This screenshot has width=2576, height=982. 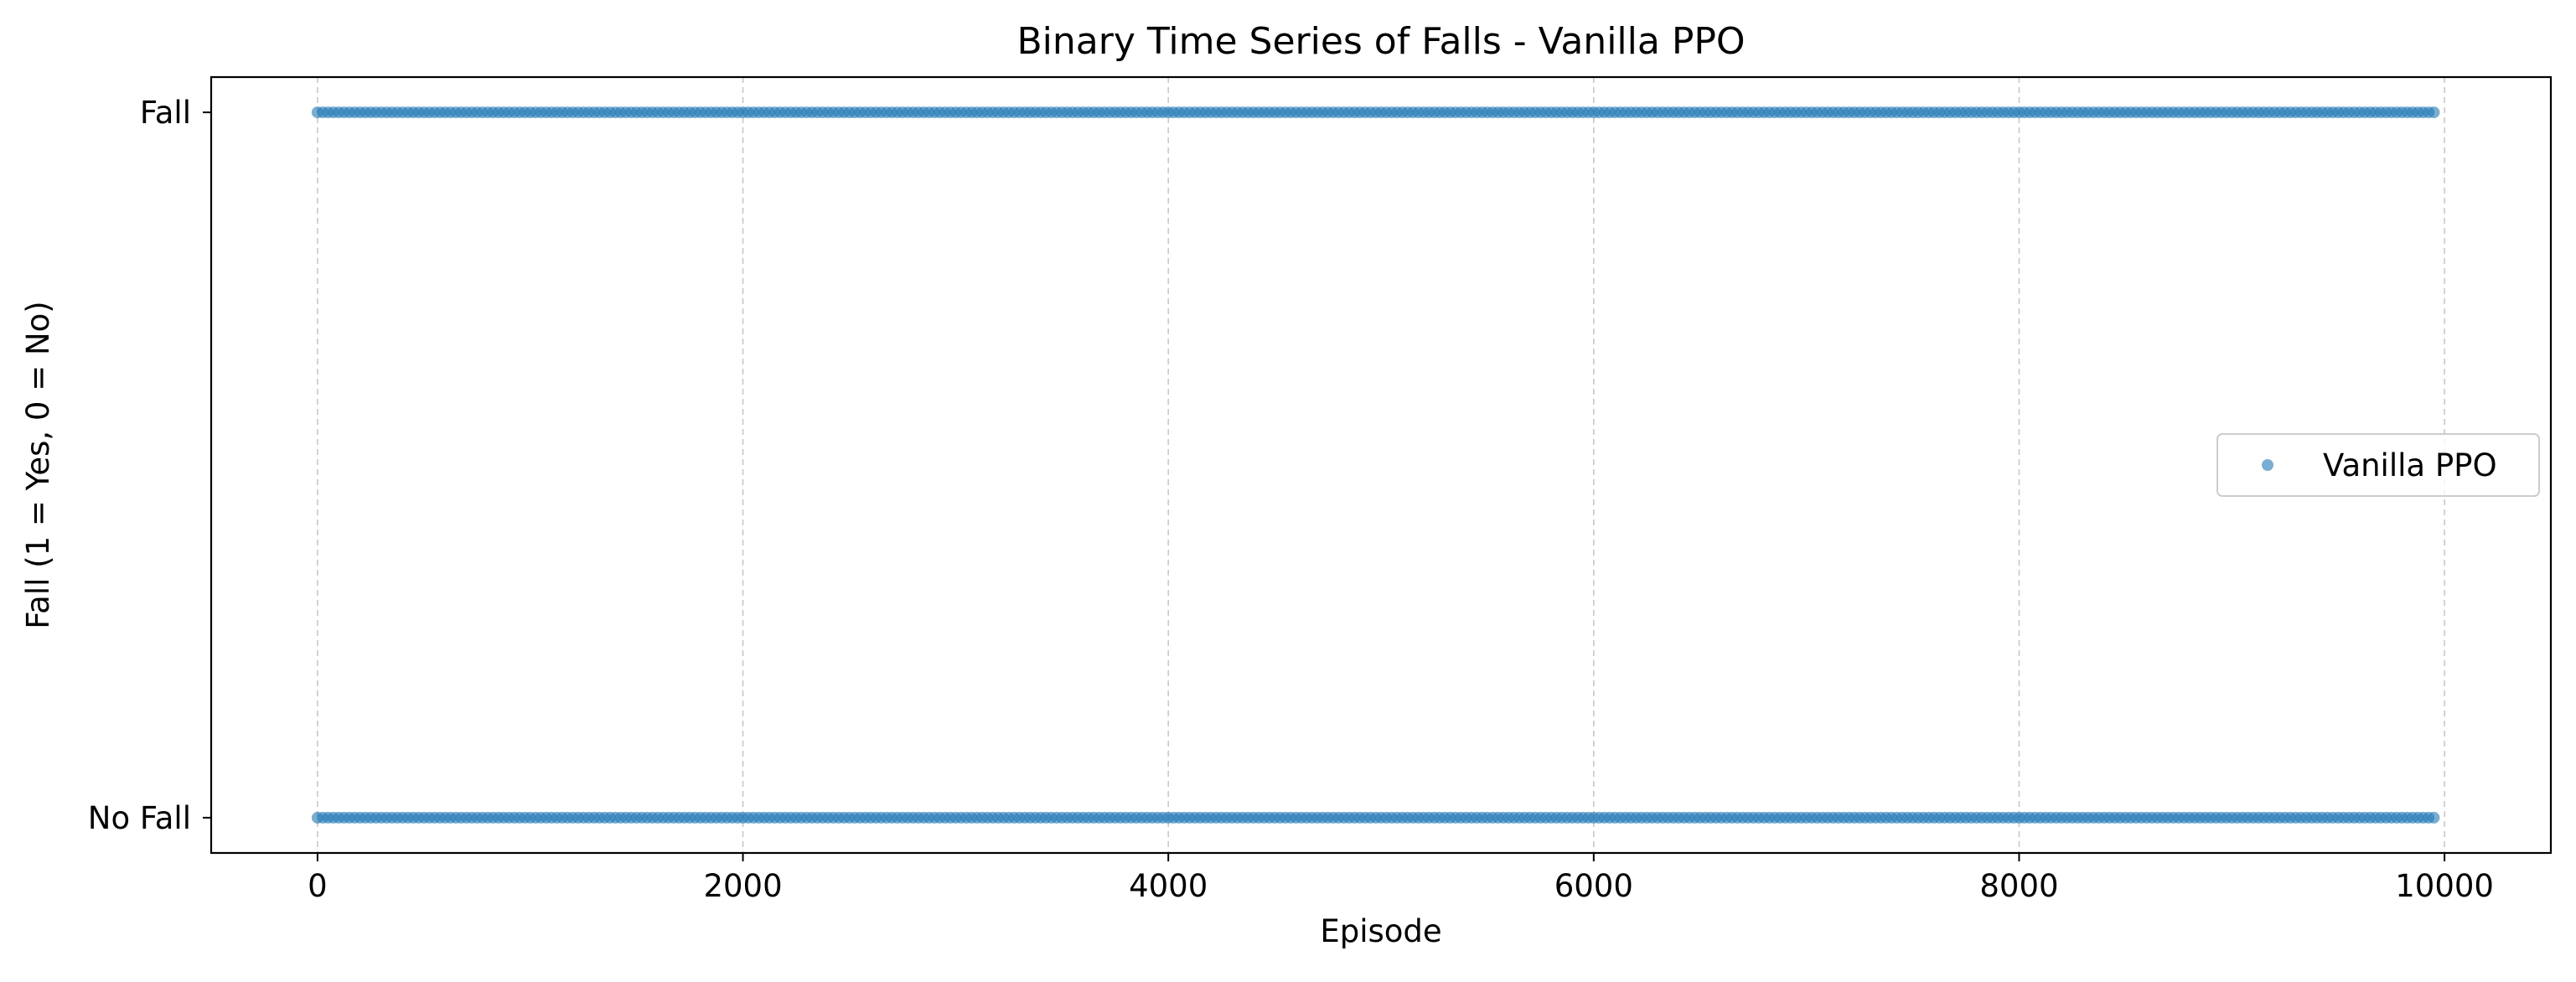 What do you see at coordinates (2410, 465) in the screenshot?
I see `legend-label: Vanilla PPO` at bounding box center [2410, 465].